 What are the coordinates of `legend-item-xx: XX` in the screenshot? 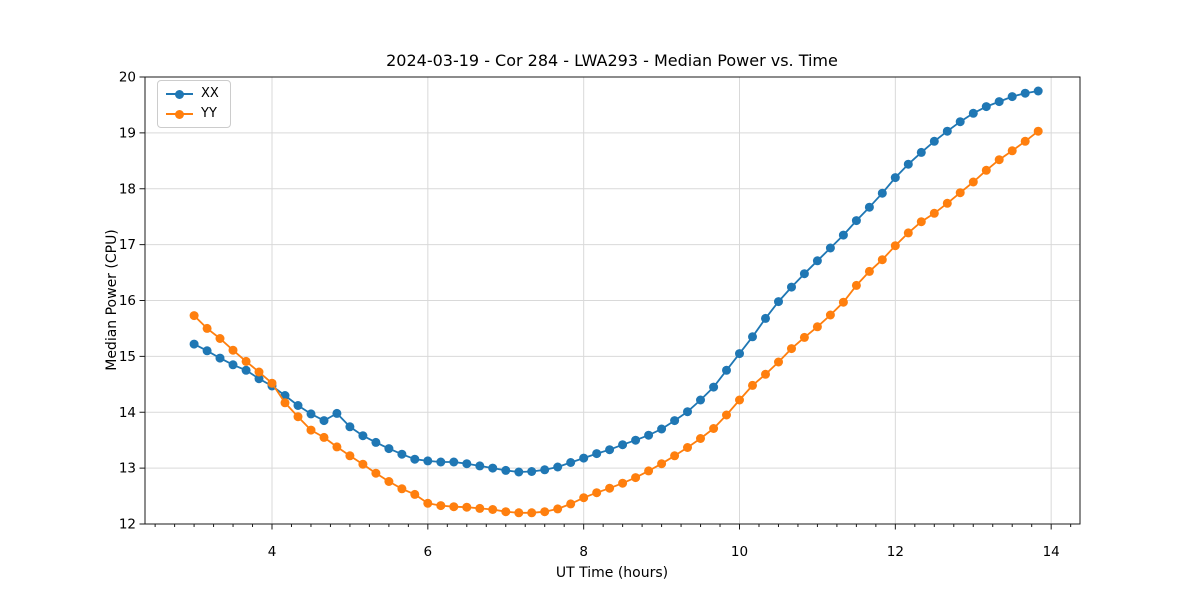 It's located at (192, 94).